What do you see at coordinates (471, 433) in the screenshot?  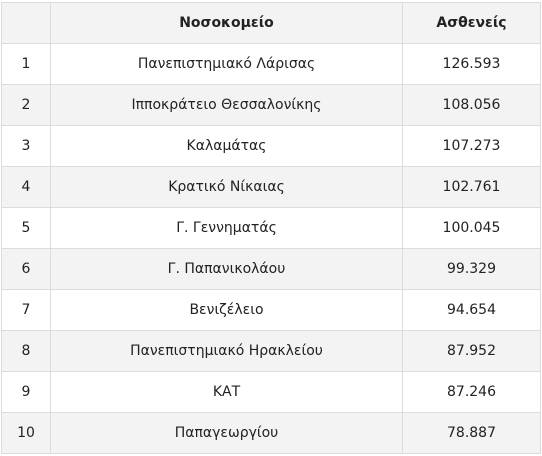 I see `row-patients: 78.887` at bounding box center [471, 433].